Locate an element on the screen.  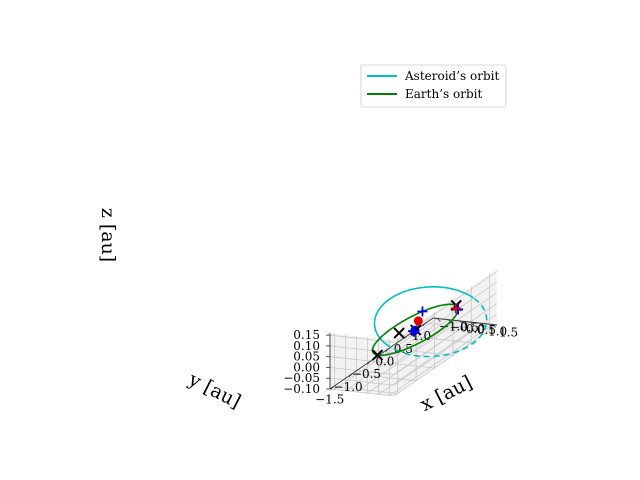
y-axis-line is located at coordinates (465, 321).